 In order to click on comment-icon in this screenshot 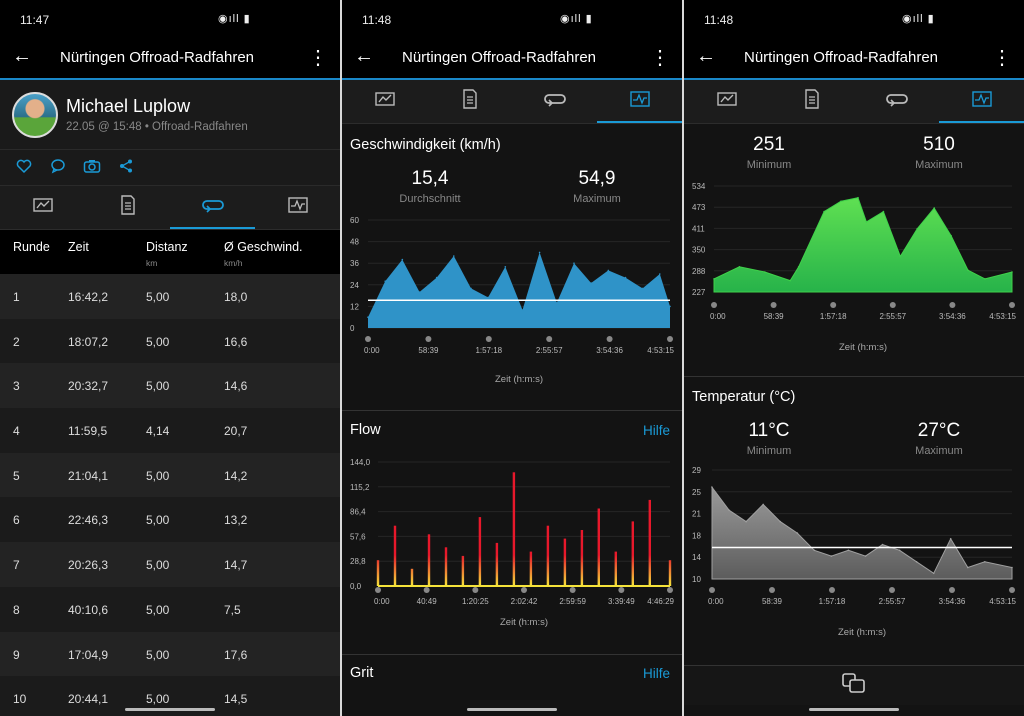, I will do `click(58, 168)`.